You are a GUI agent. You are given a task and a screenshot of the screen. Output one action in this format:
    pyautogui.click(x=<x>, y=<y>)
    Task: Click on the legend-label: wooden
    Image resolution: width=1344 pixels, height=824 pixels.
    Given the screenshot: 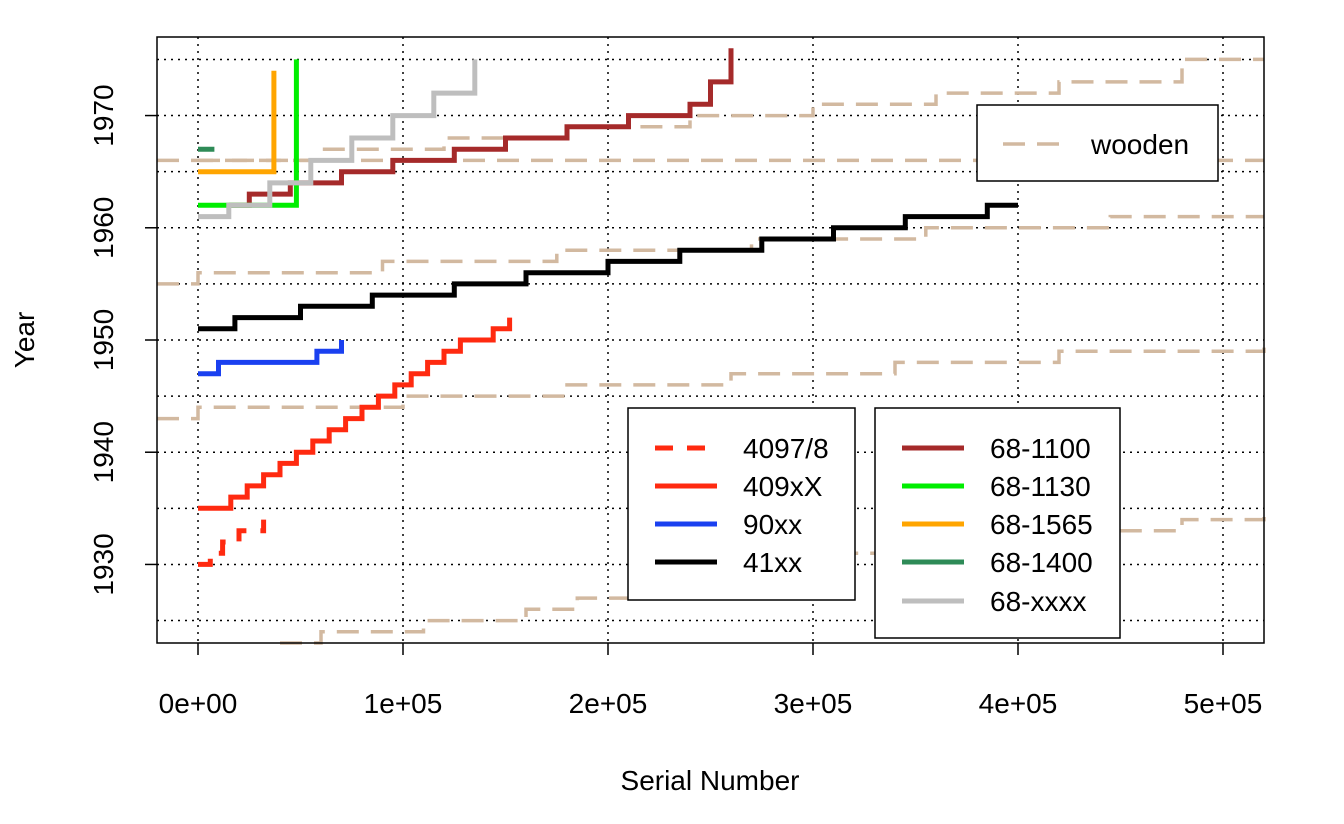 What is the action you would take?
    pyautogui.click(x=1139, y=144)
    